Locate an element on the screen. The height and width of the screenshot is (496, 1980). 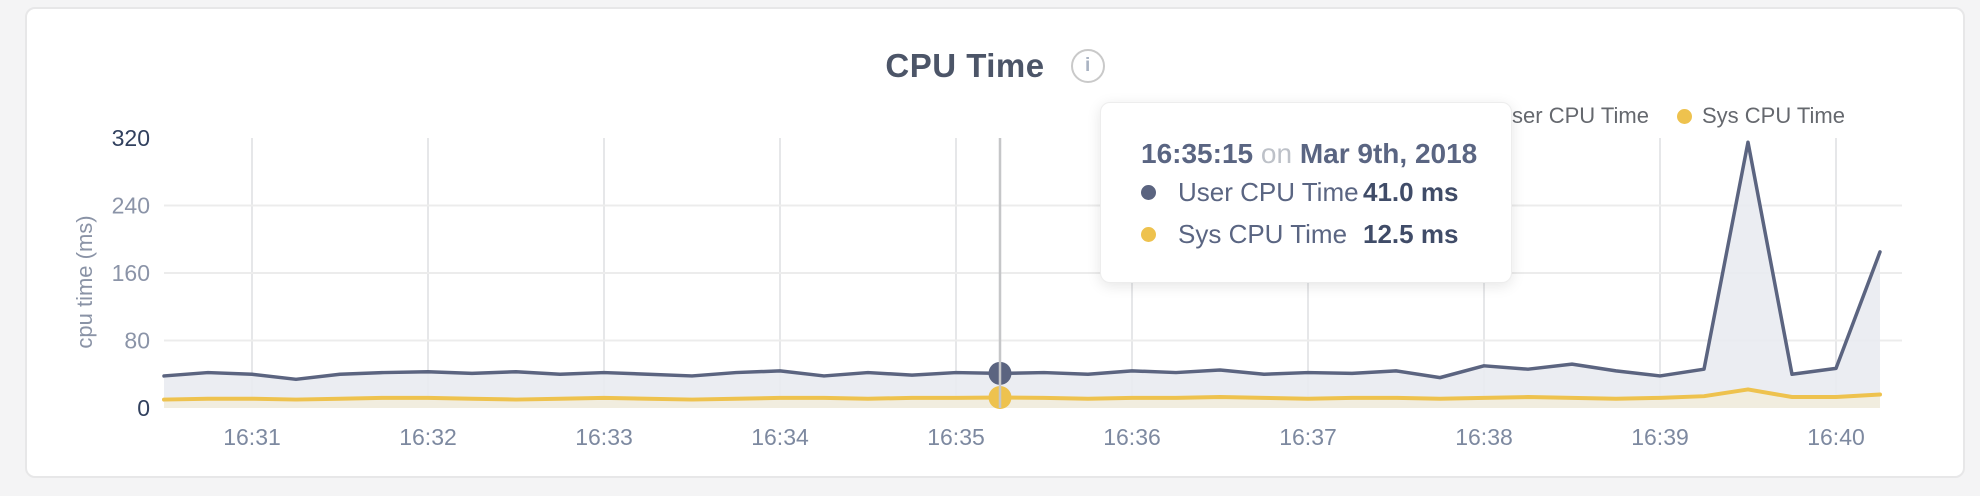
y-tick-label-80: 80 is located at coordinates (137, 341).